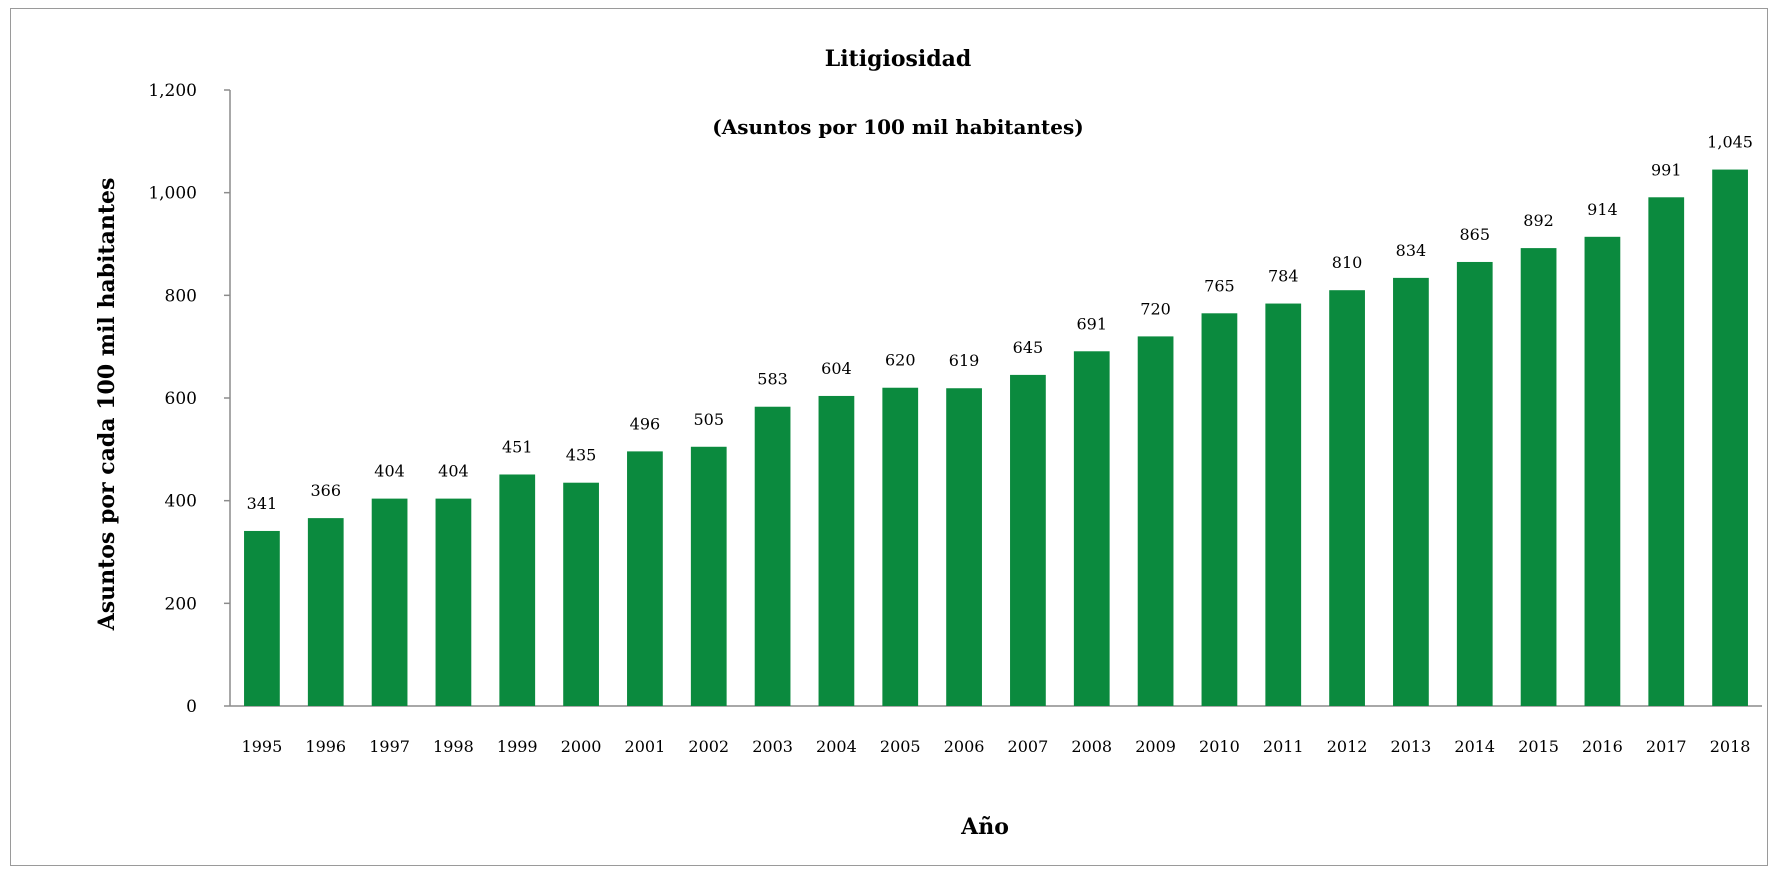 This screenshot has width=1773, height=871. I want to click on bar-2009, so click(1155, 521).